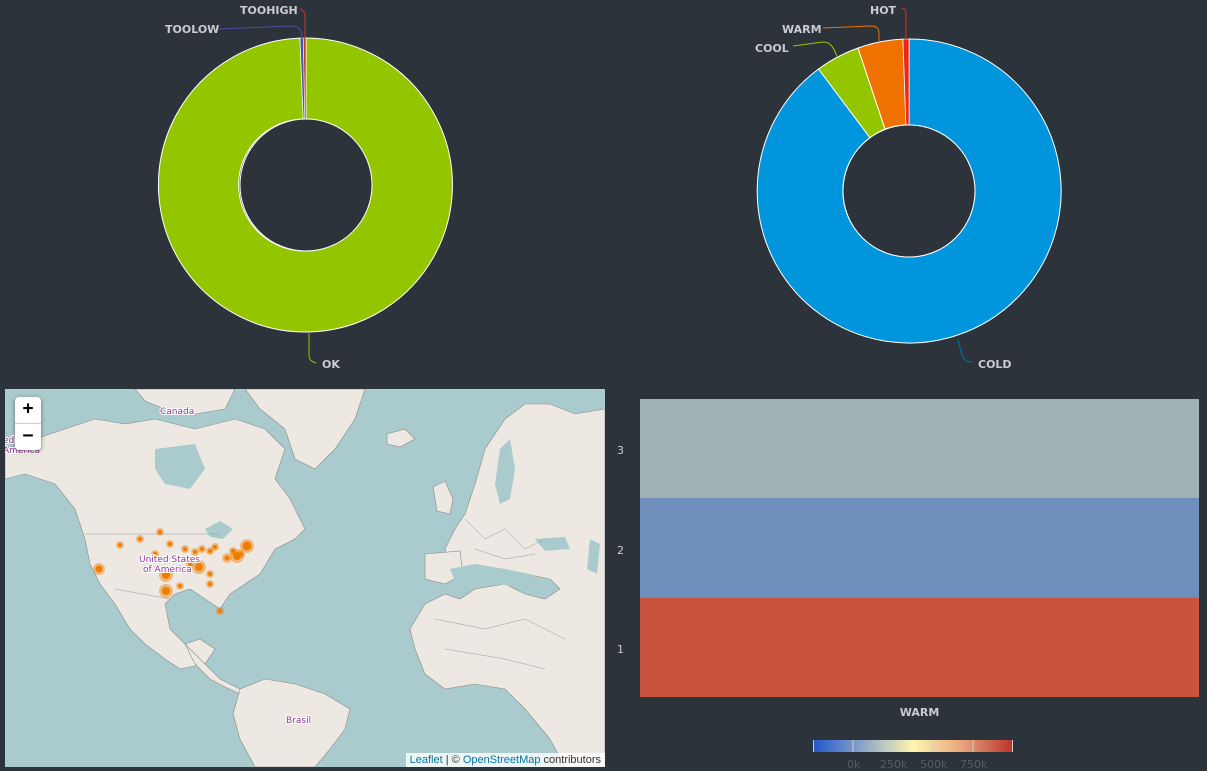 The width and height of the screenshot is (1207, 771). Describe the element at coordinates (169, 560) in the screenshot. I see `map-label-usa-1: United States` at that location.